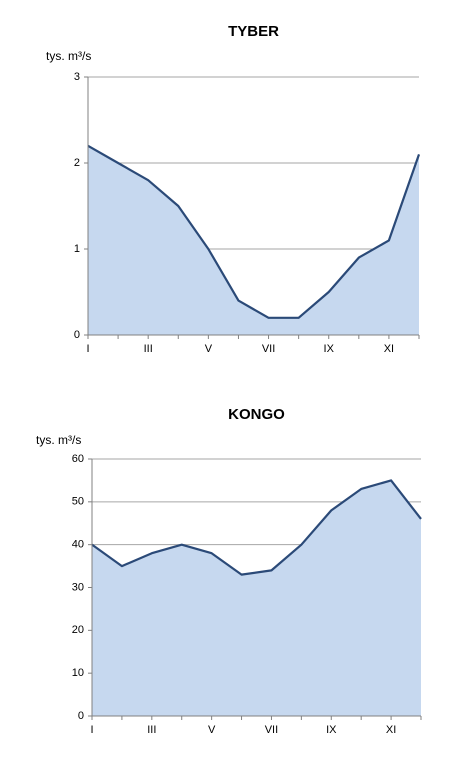 This screenshot has width=460, height=758. What do you see at coordinates (256, 527) in the screenshot?
I see `line` at bounding box center [256, 527].